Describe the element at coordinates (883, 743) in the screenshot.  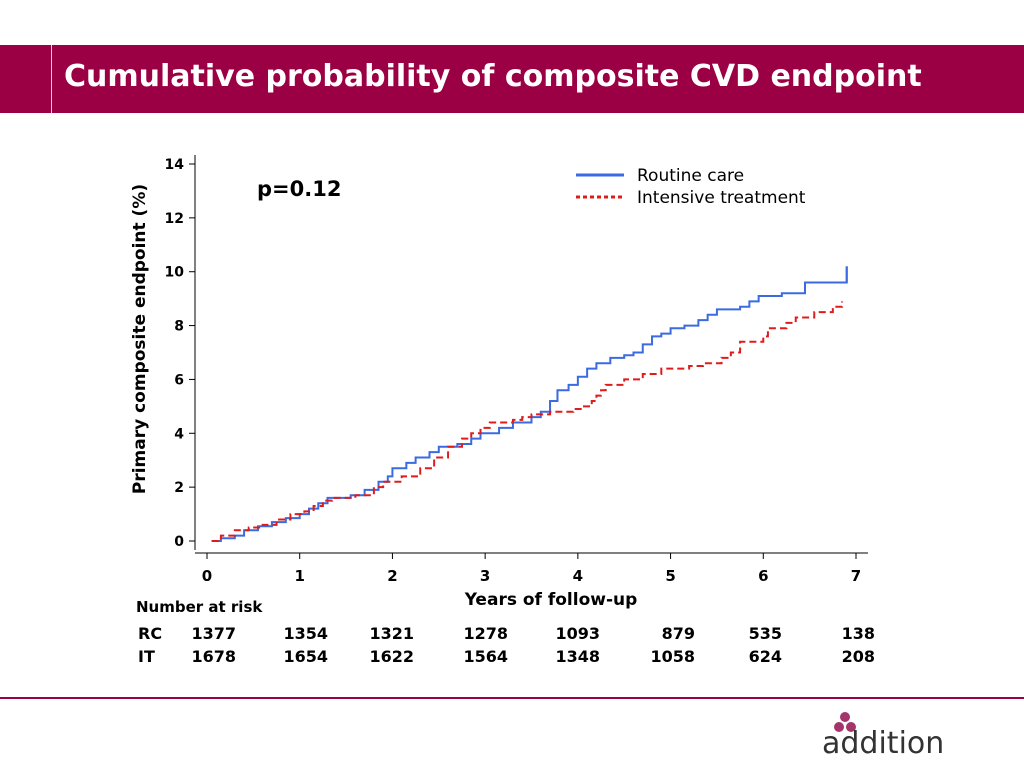
I see `logo-text: addition` at that location.